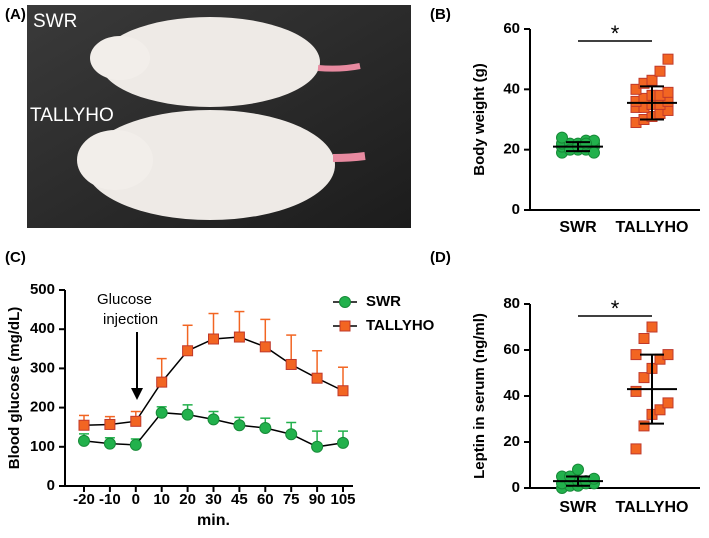 This screenshot has width=709, height=538. I want to click on x-tick-label: 90, so click(317, 499).